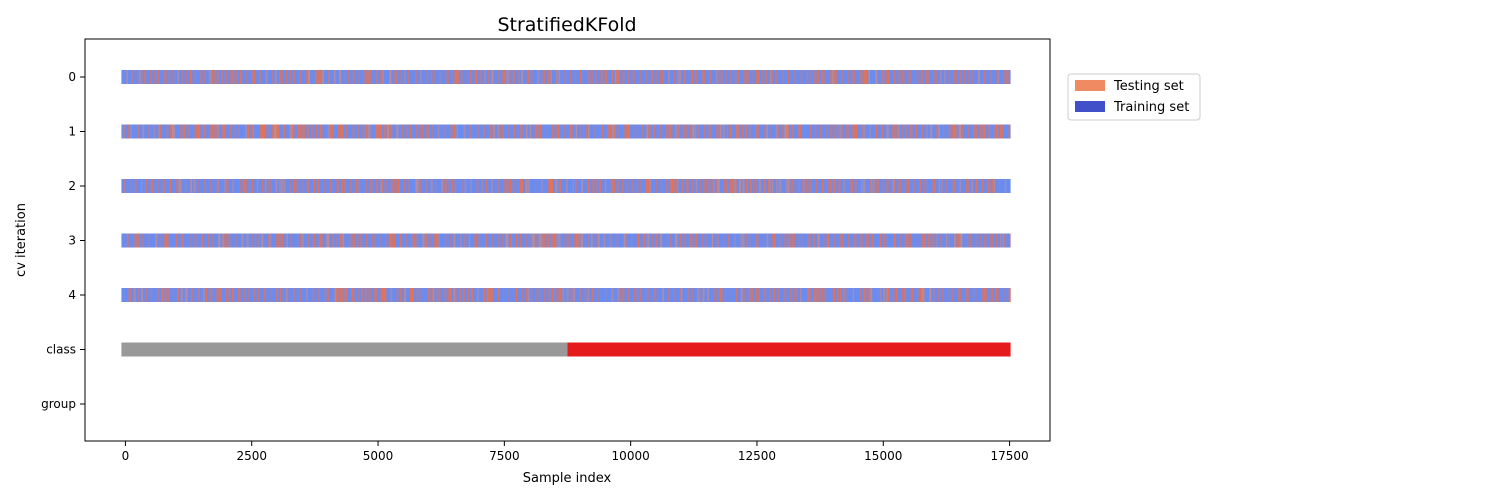 Image resolution: width=1500 pixels, height=500 pixels. What do you see at coordinates (575, 452) in the screenshot?
I see `x-axis: 0 2500 5000 7500 10000 12500 15000 17500` at bounding box center [575, 452].